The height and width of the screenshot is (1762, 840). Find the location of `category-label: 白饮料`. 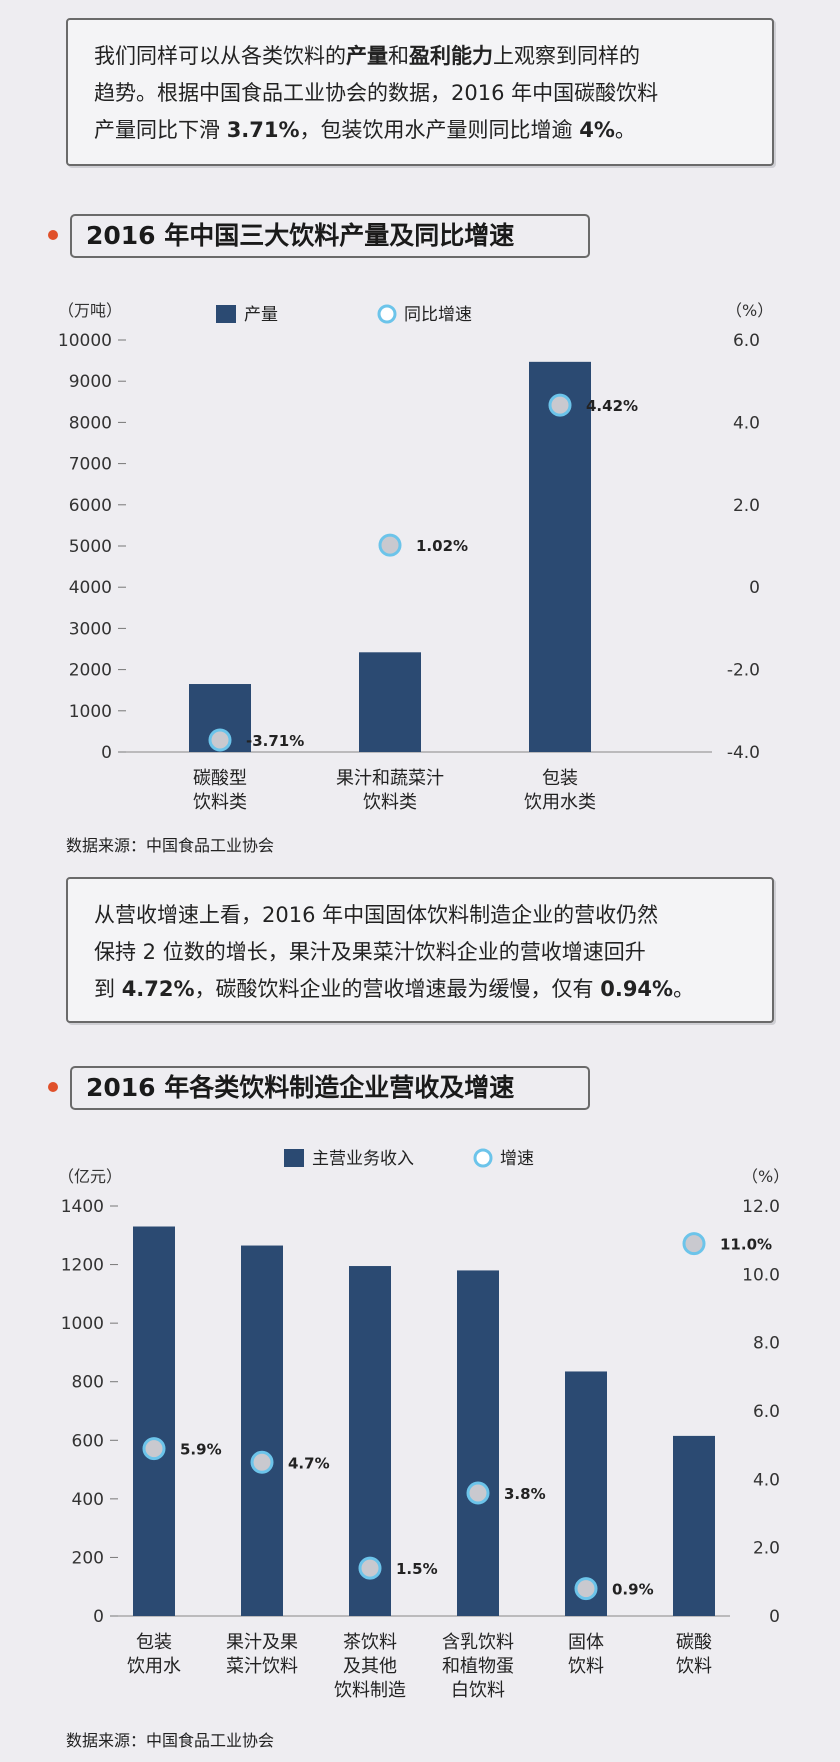

category-label: 白饮料 is located at coordinates (478, 1690).